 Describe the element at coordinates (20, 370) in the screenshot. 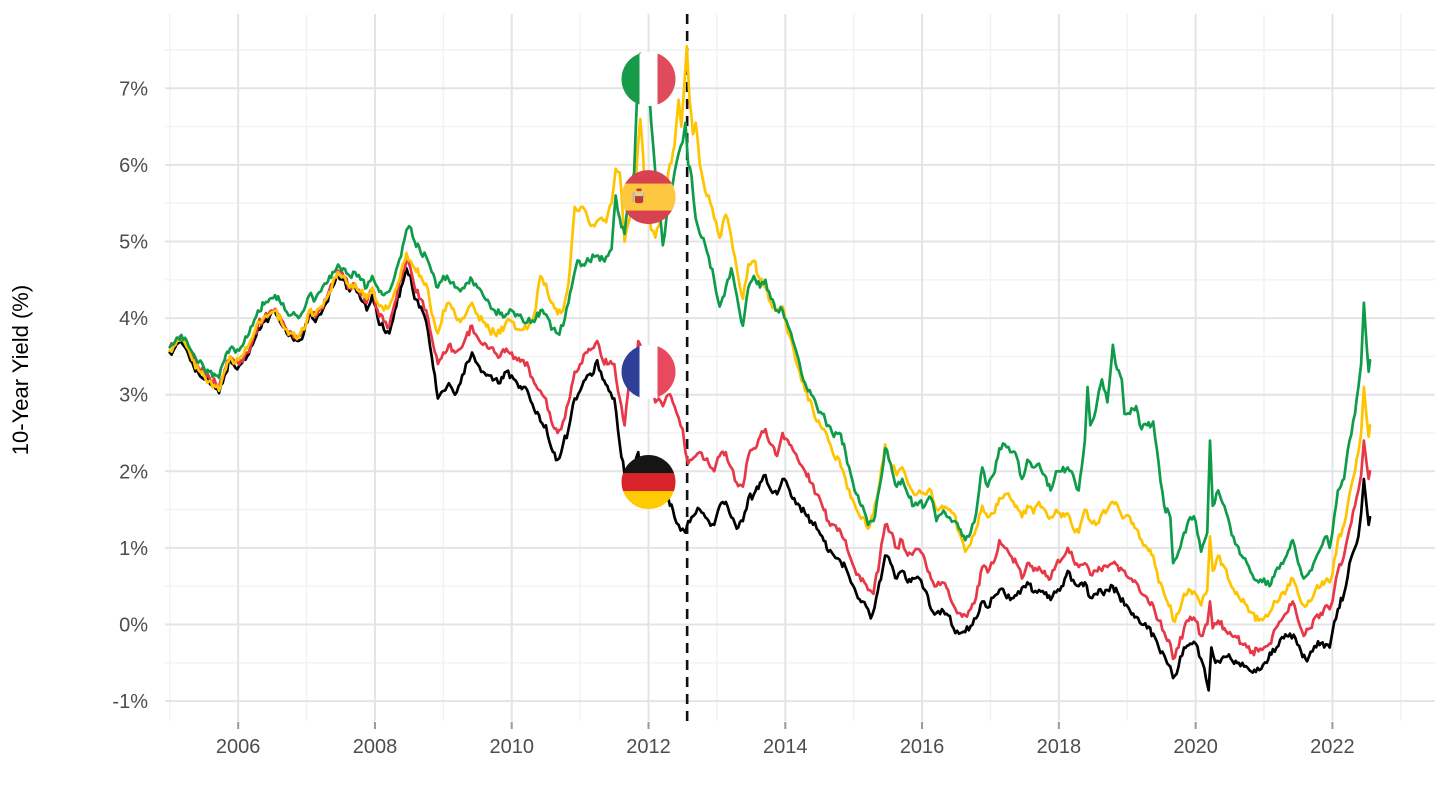

I see `y-axis-title: 10-Year Yield (%)` at that location.